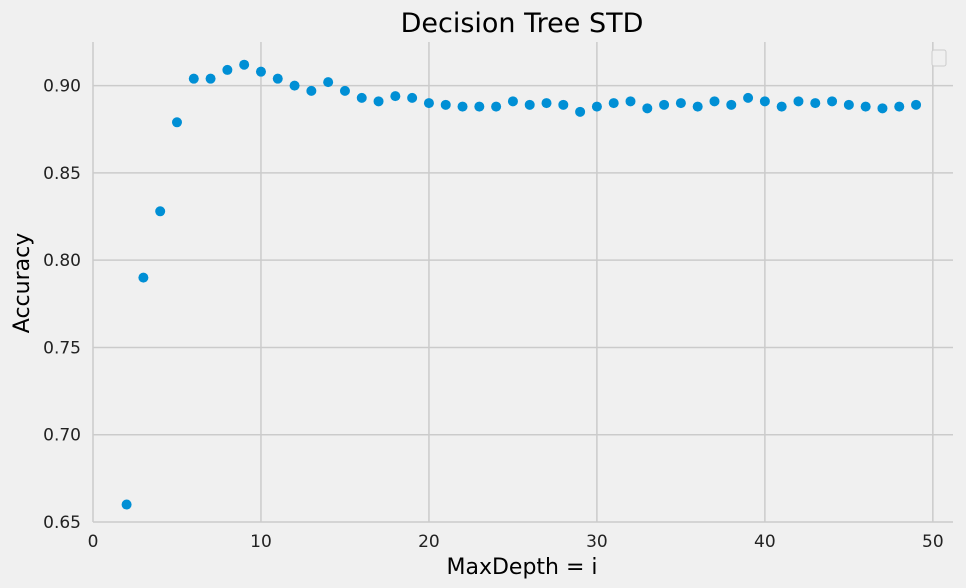 The image size is (966, 588). I want to click on y-tick-label: 0.70, so click(62, 436).